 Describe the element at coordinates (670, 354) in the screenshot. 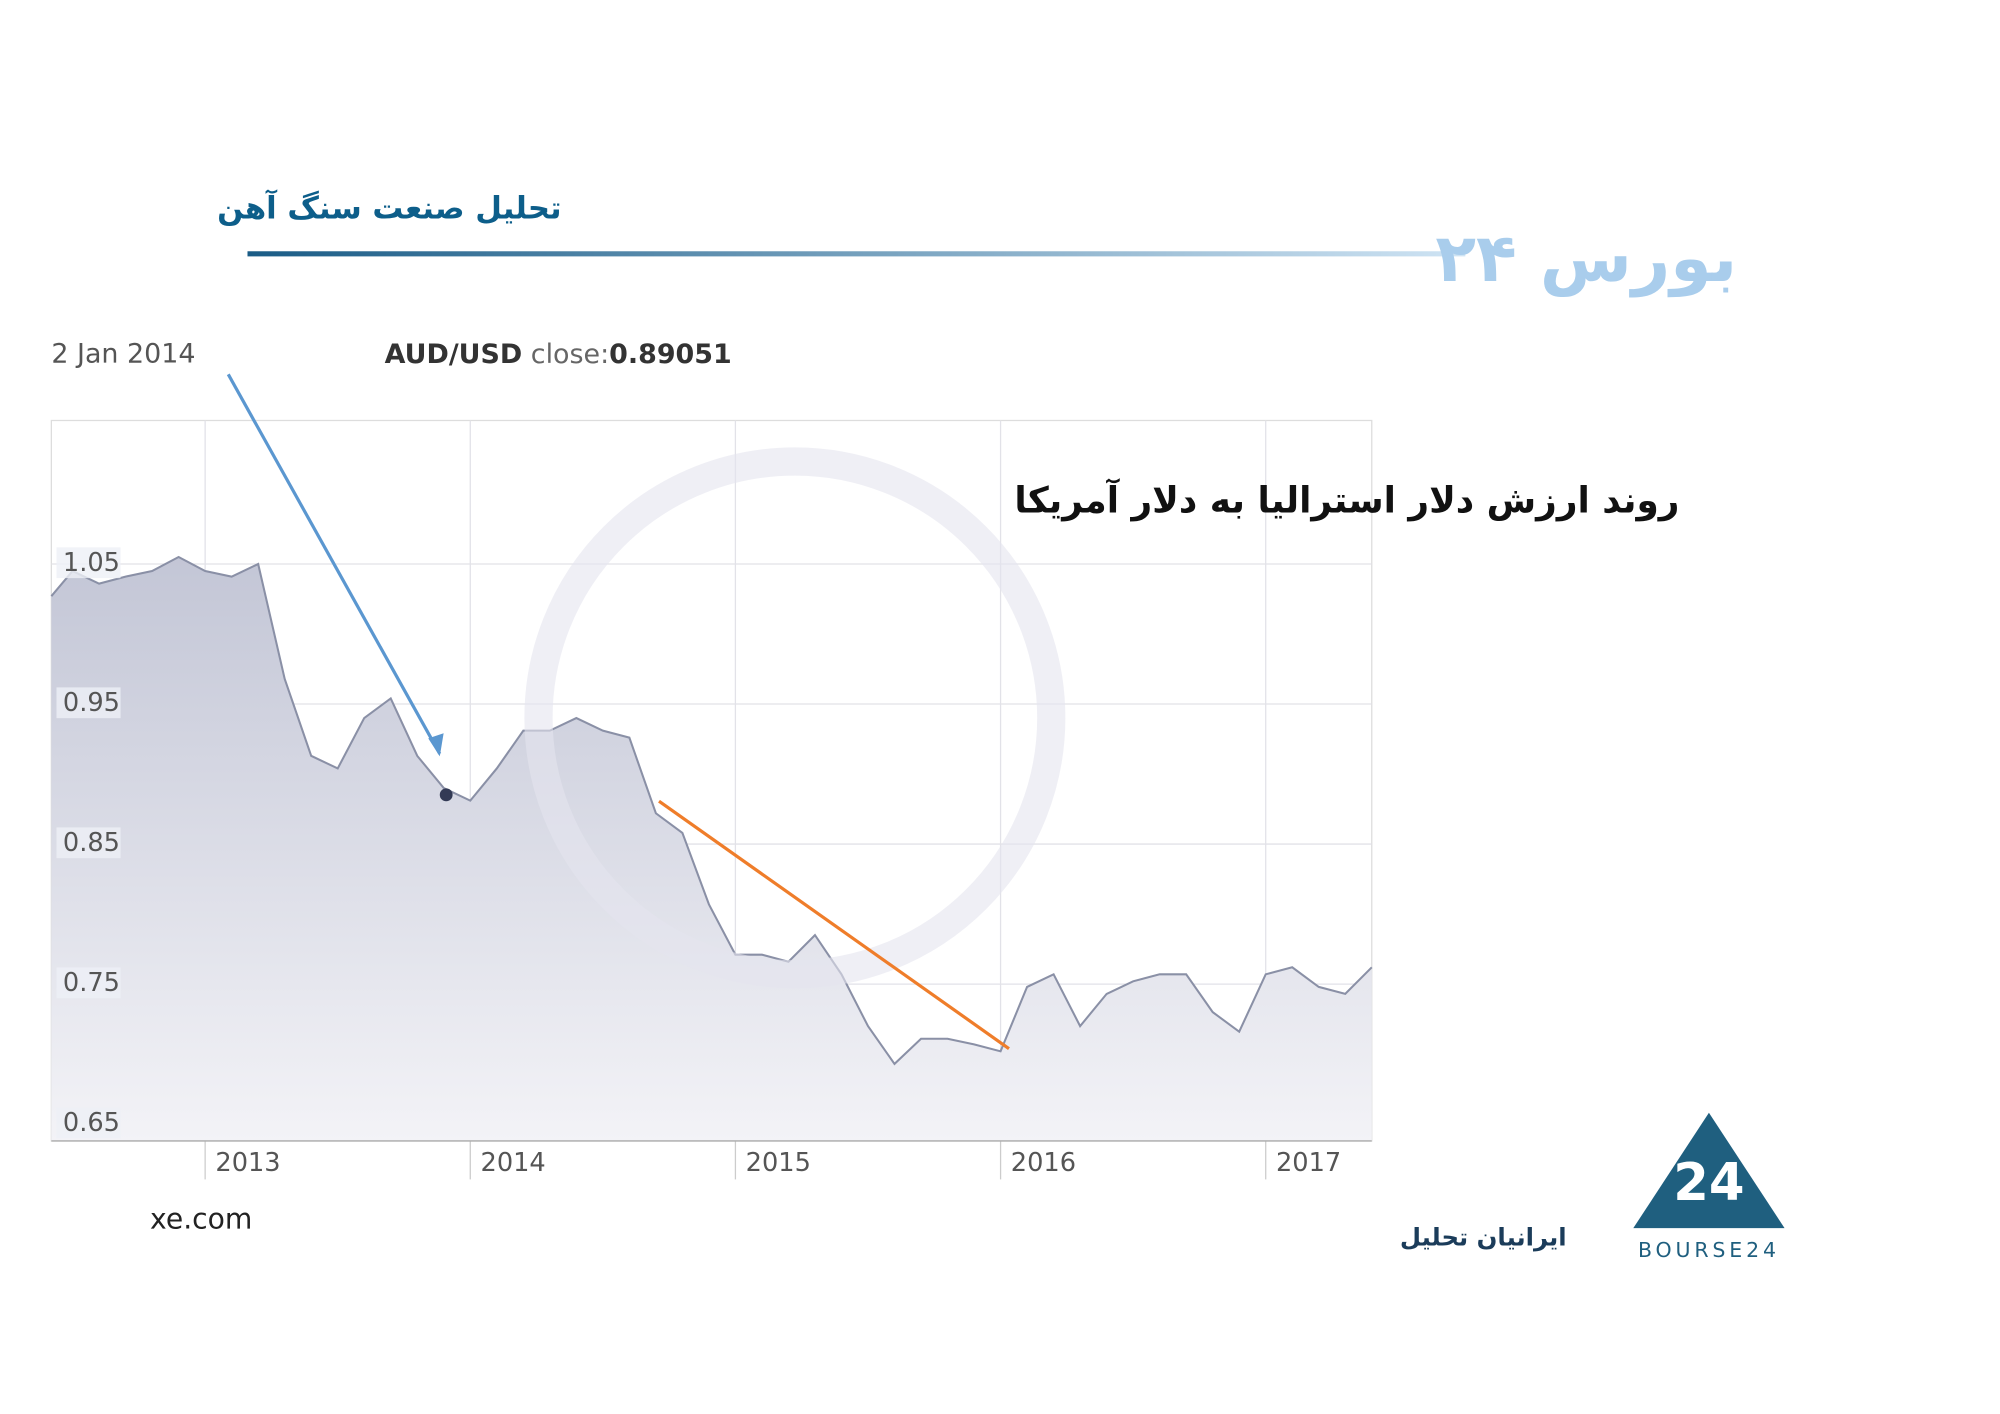

I see `tooltip-value: 0.89051` at that location.